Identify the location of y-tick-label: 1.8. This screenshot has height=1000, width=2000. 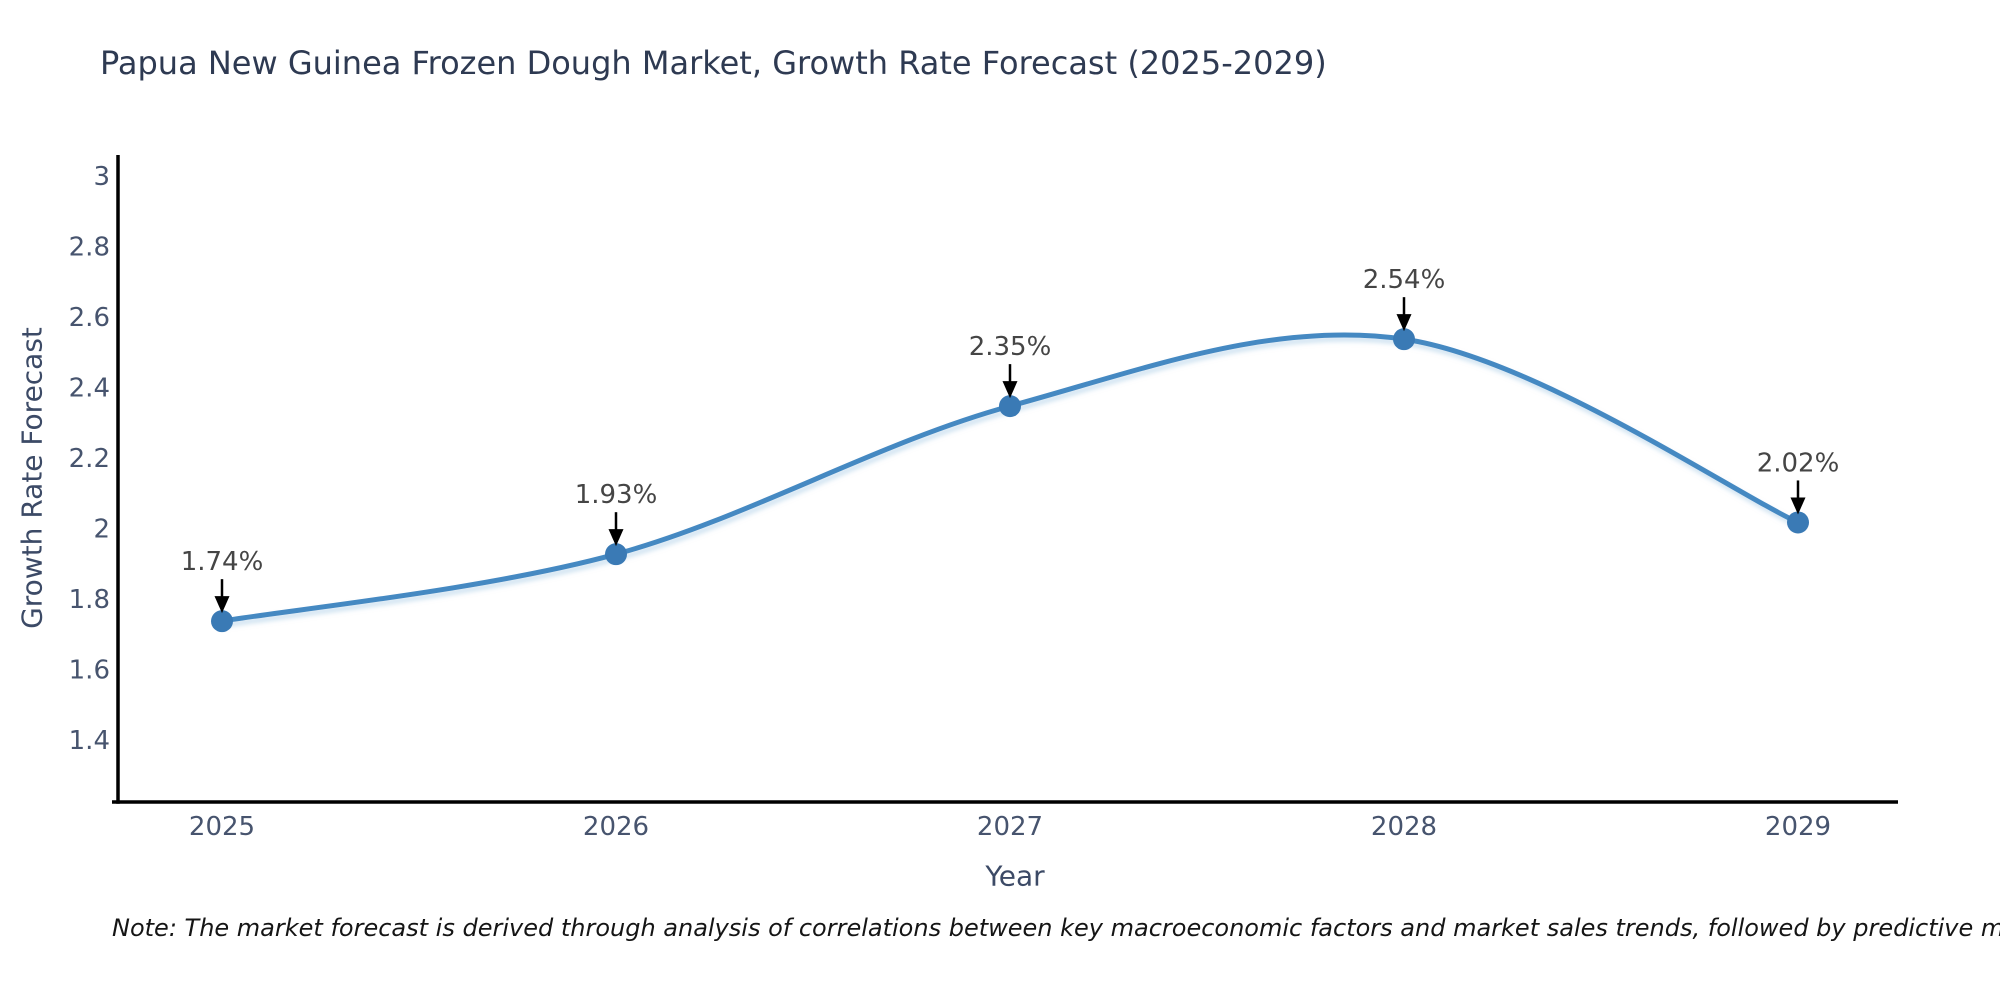
(89, 600).